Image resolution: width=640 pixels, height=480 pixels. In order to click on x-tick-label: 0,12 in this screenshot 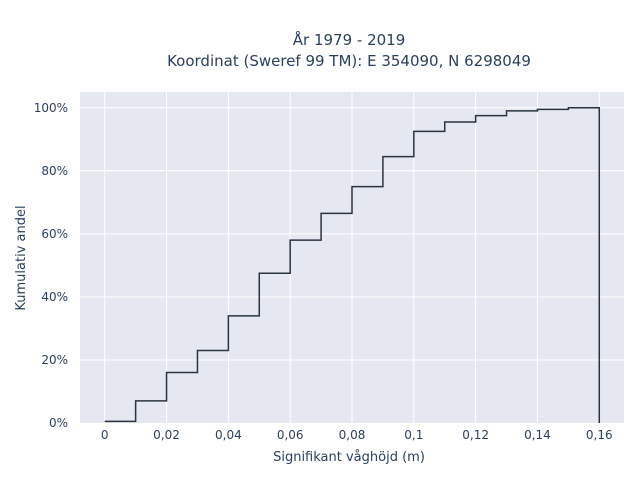, I will do `click(475, 435)`.